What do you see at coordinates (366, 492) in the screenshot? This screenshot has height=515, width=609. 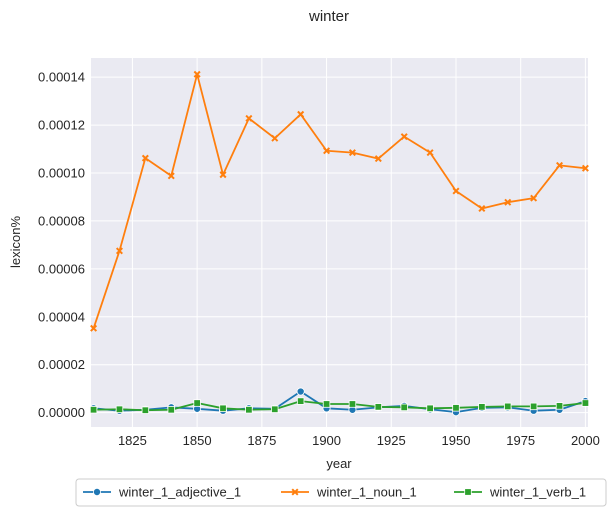 I see `legend-label: winter_1_noun_1` at bounding box center [366, 492].